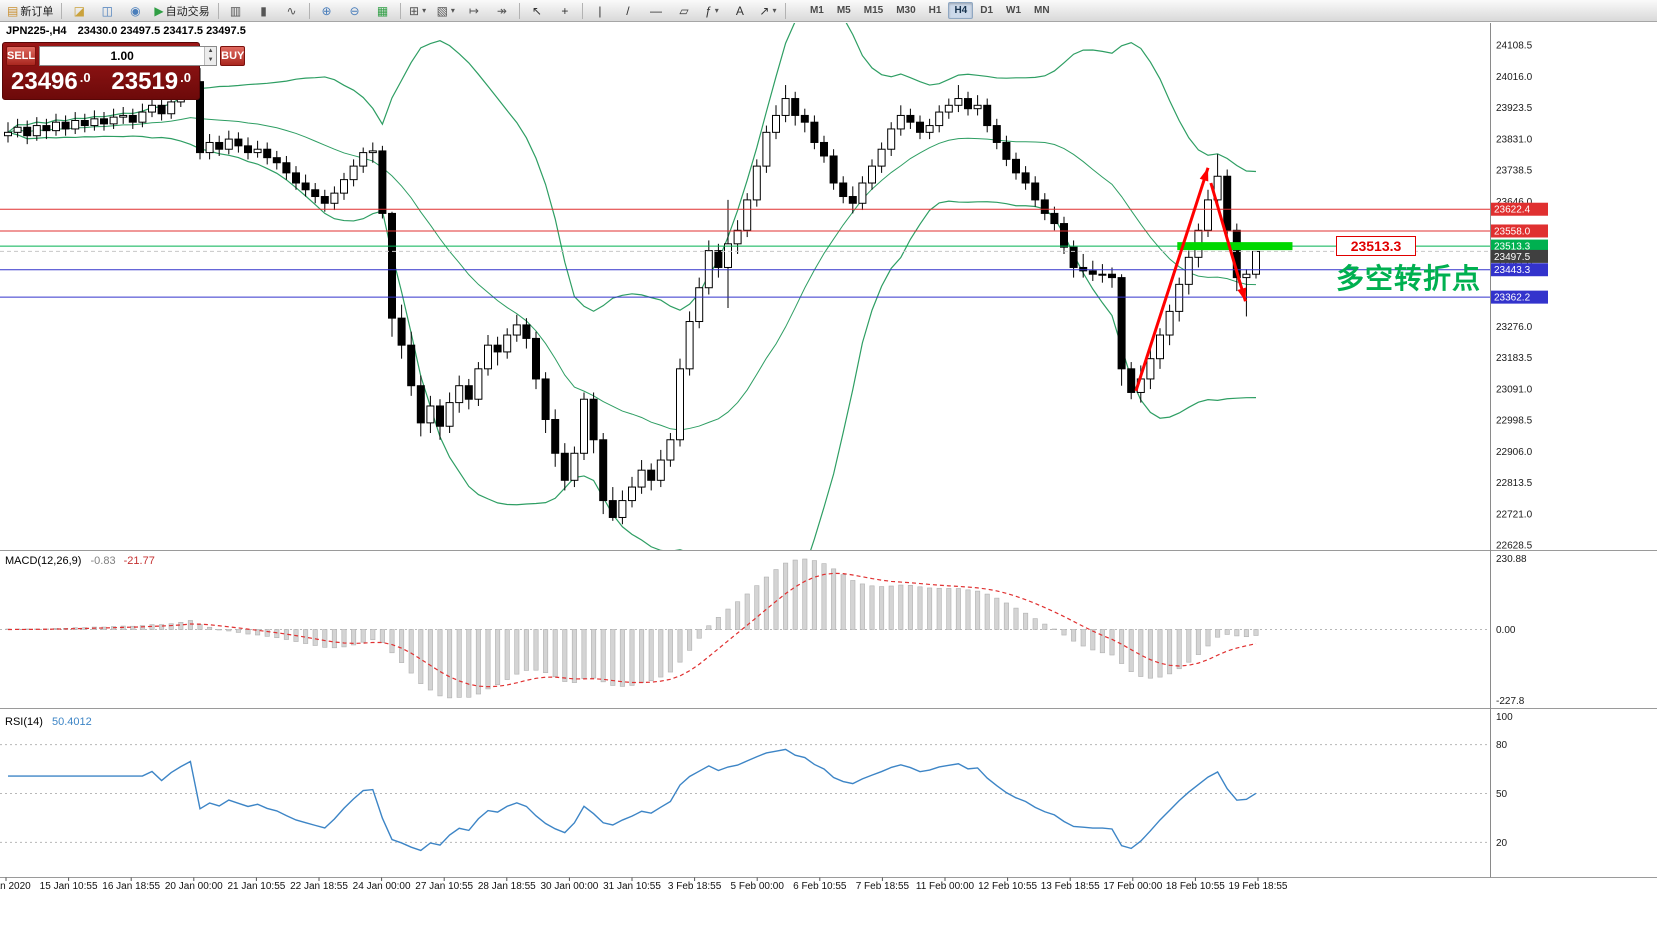  I want to click on volume-input, so click(122, 56).